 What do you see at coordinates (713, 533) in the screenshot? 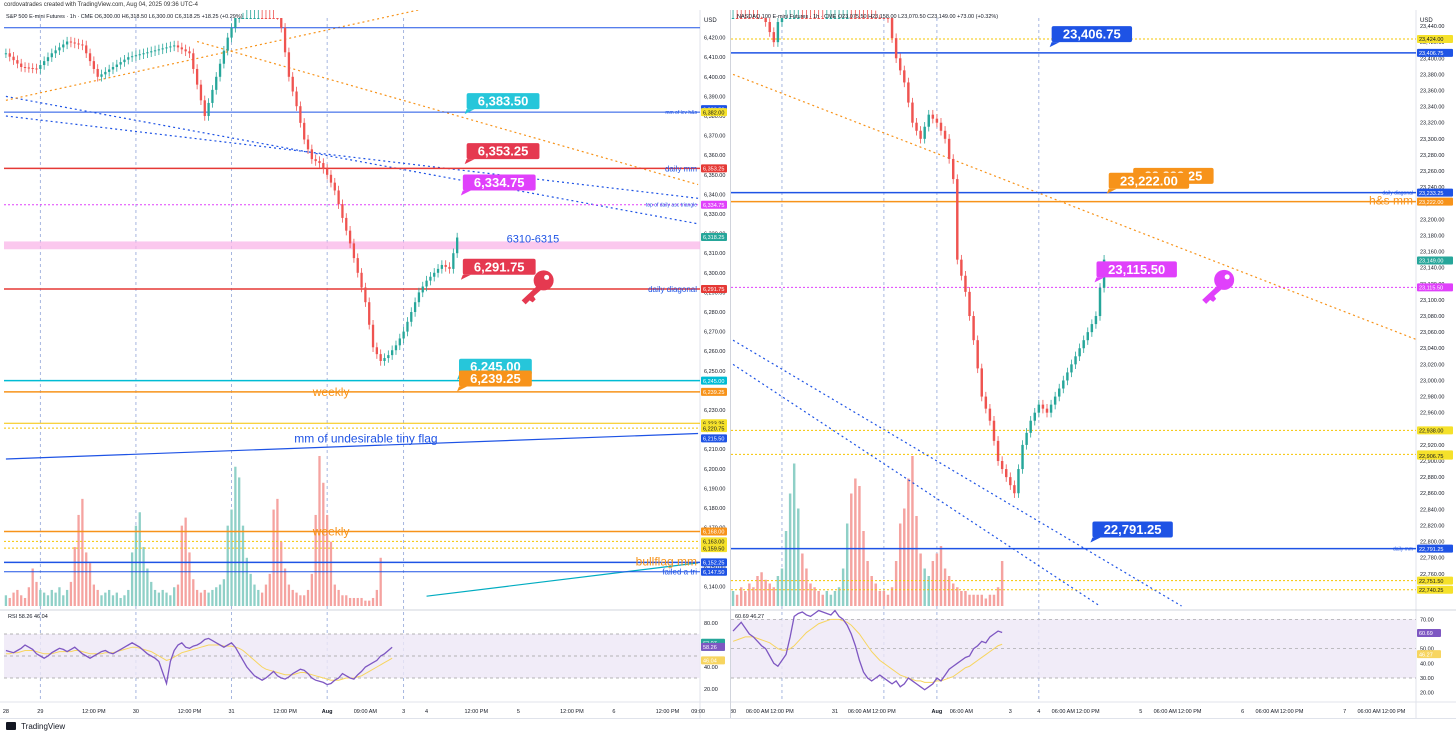
I see `price-tag-text: 6,168.00` at bounding box center [713, 533].